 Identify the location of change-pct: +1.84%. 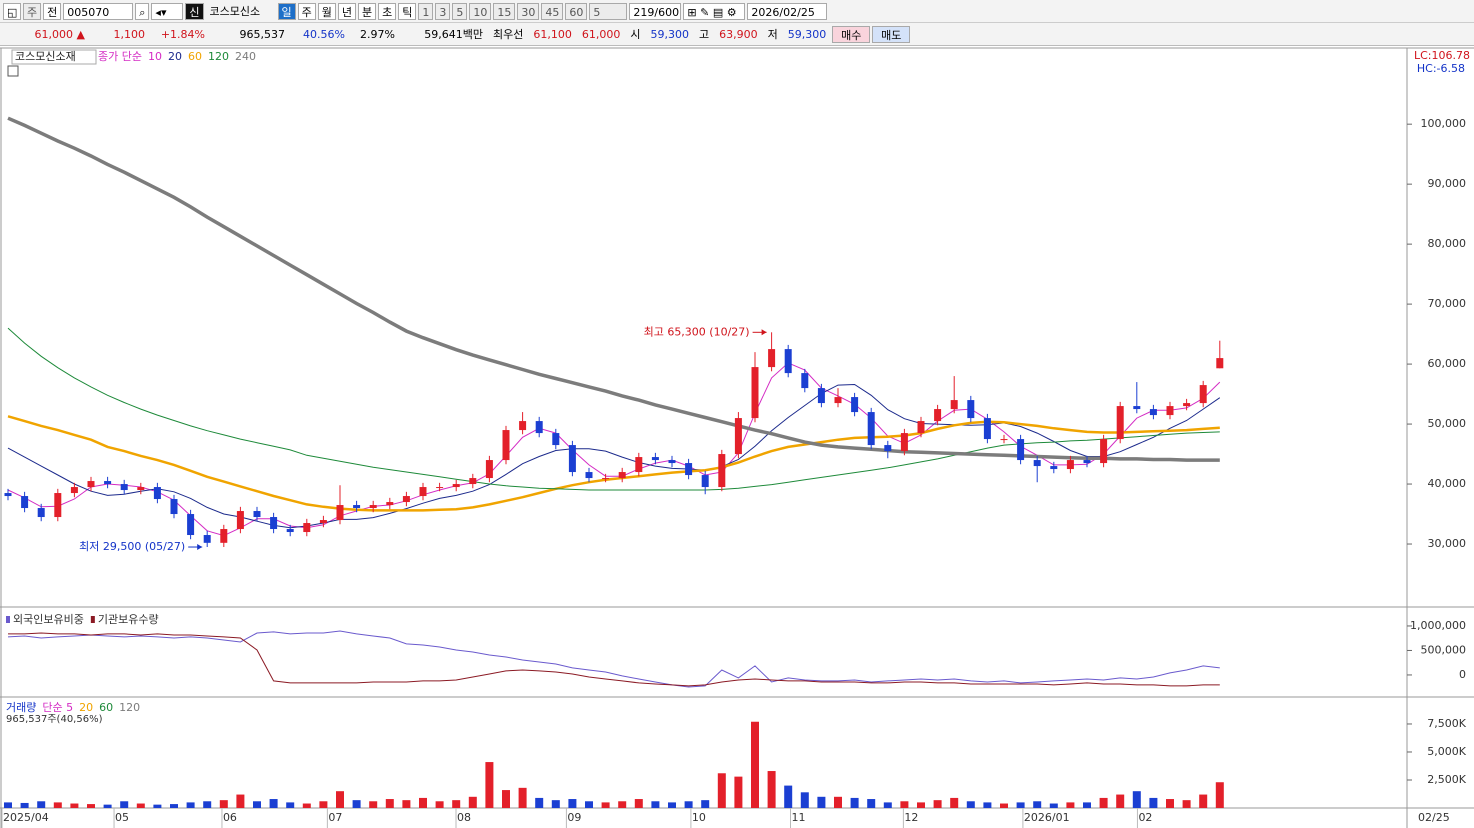
(182, 34).